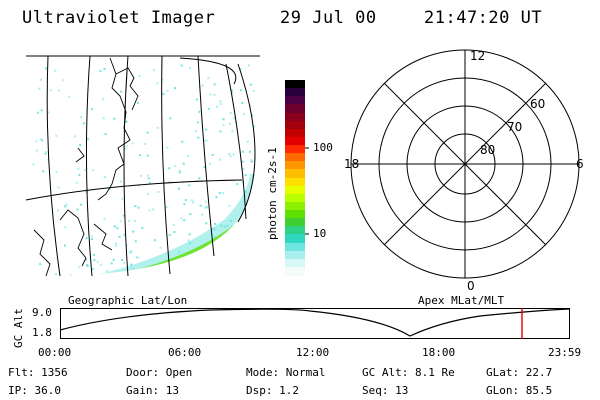 This screenshot has height=400, width=600. Describe the element at coordinates (185, 352) in the screenshot. I see `x-tick-0600: 06:00` at that location.